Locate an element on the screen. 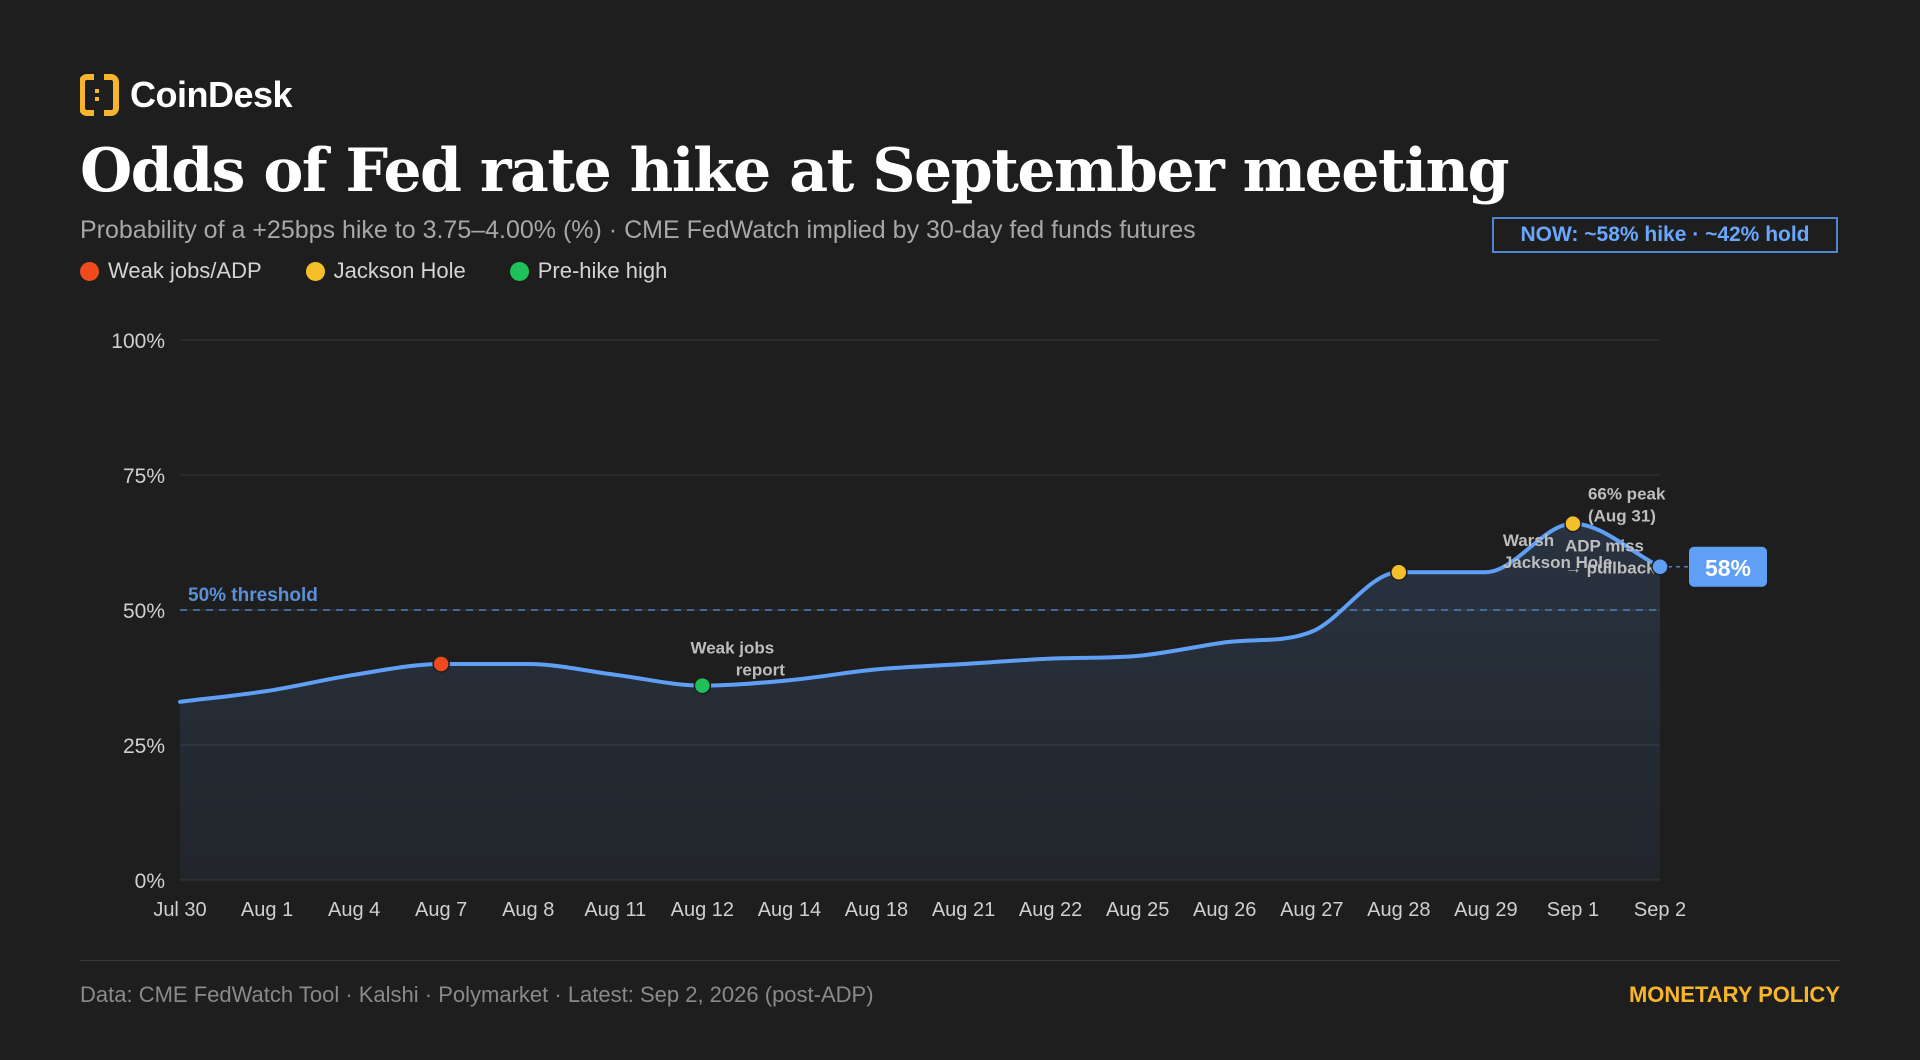 Image resolution: width=1920 pixels, height=1060 pixels. annotation-label: Weak jobs is located at coordinates (732, 648).